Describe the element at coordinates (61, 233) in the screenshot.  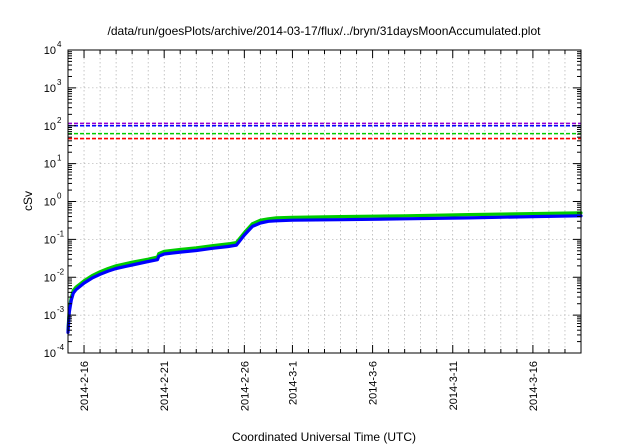
I see `y-tick-exponent: -1` at that location.